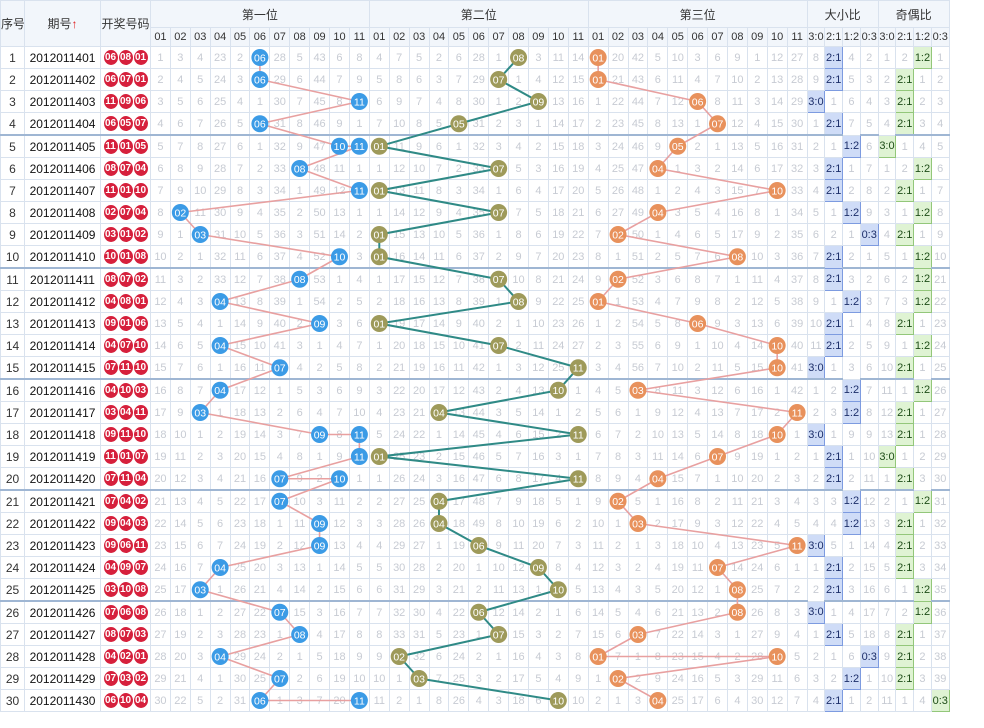 This screenshot has width=984, height=728. Describe the element at coordinates (240, 37) in the screenshot. I see `header-number-05: 05` at that location.